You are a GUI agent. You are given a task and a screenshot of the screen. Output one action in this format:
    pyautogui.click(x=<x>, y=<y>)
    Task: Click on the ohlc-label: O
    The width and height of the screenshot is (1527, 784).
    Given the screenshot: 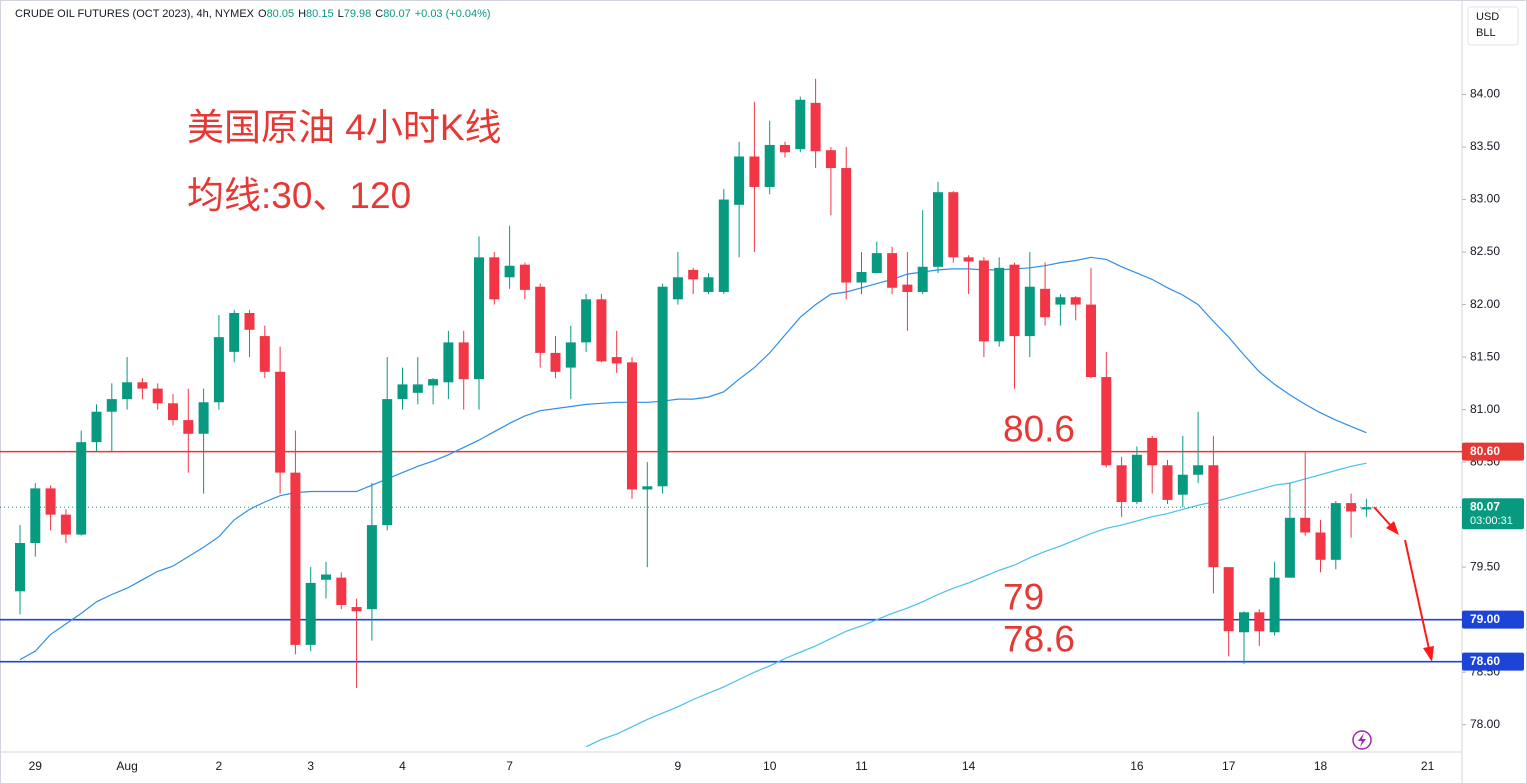 What is the action you would take?
    pyautogui.click(x=262, y=14)
    